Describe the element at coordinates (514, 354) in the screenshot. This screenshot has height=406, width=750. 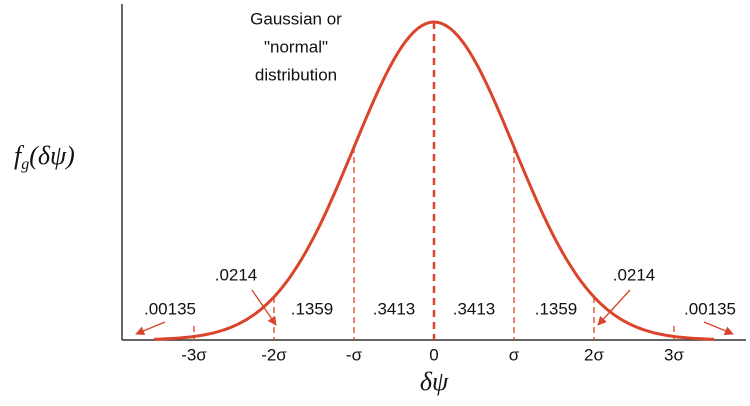
I see `x-tick-label: σ` at that location.